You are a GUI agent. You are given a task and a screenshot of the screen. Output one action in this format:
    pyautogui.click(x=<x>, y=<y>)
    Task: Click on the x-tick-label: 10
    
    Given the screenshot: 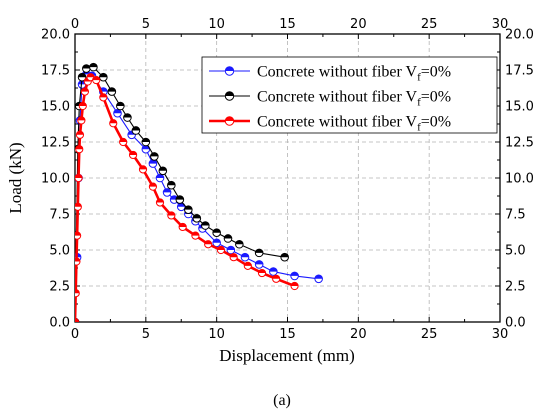 What is the action you would take?
    pyautogui.click(x=216, y=334)
    